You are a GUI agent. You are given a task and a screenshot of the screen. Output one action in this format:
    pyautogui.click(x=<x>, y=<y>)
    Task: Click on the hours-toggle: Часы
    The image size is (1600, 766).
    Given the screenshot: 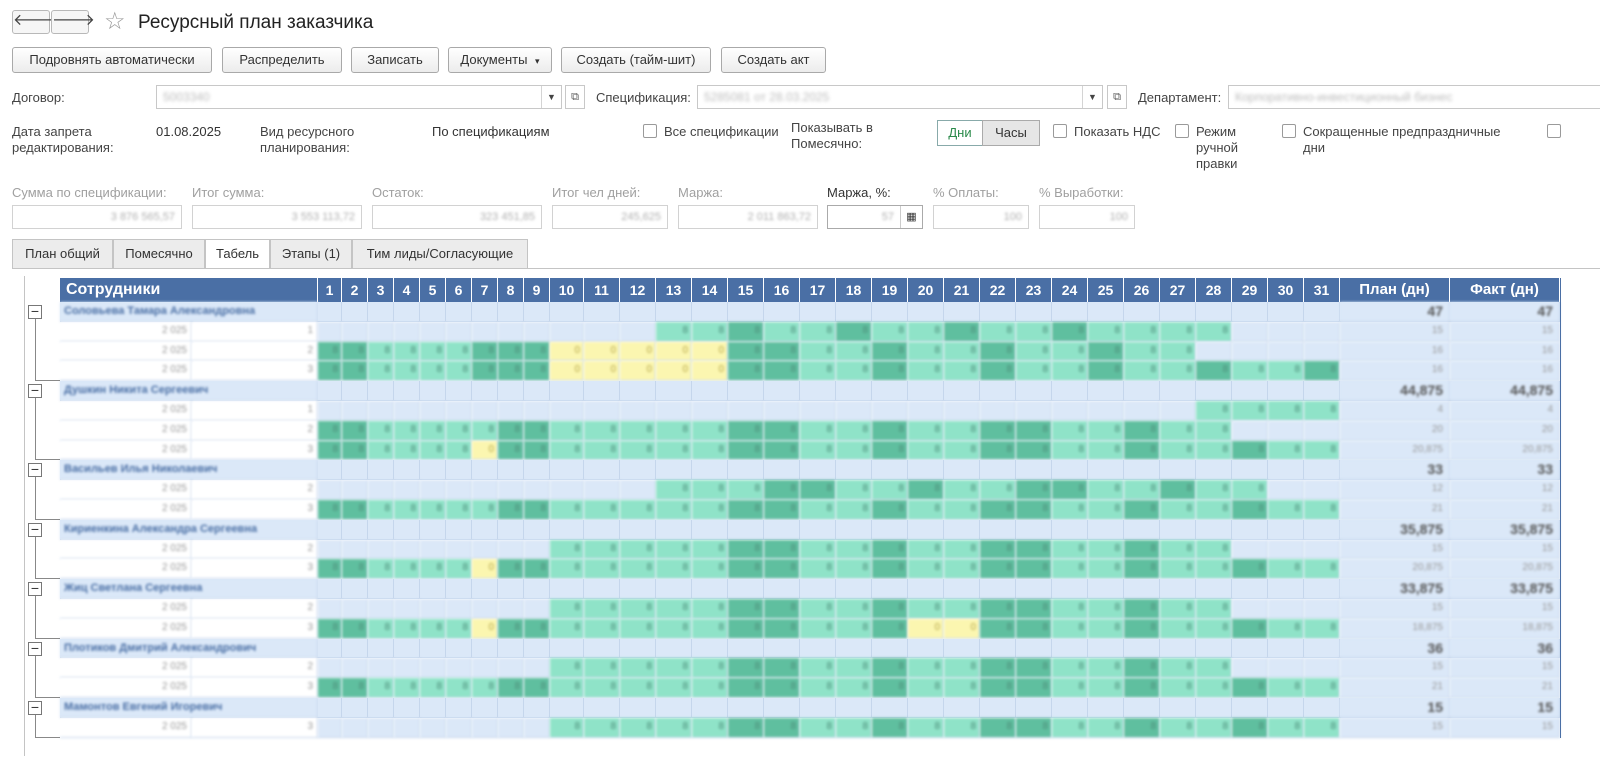 What is the action you would take?
    pyautogui.click(x=1011, y=133)
    